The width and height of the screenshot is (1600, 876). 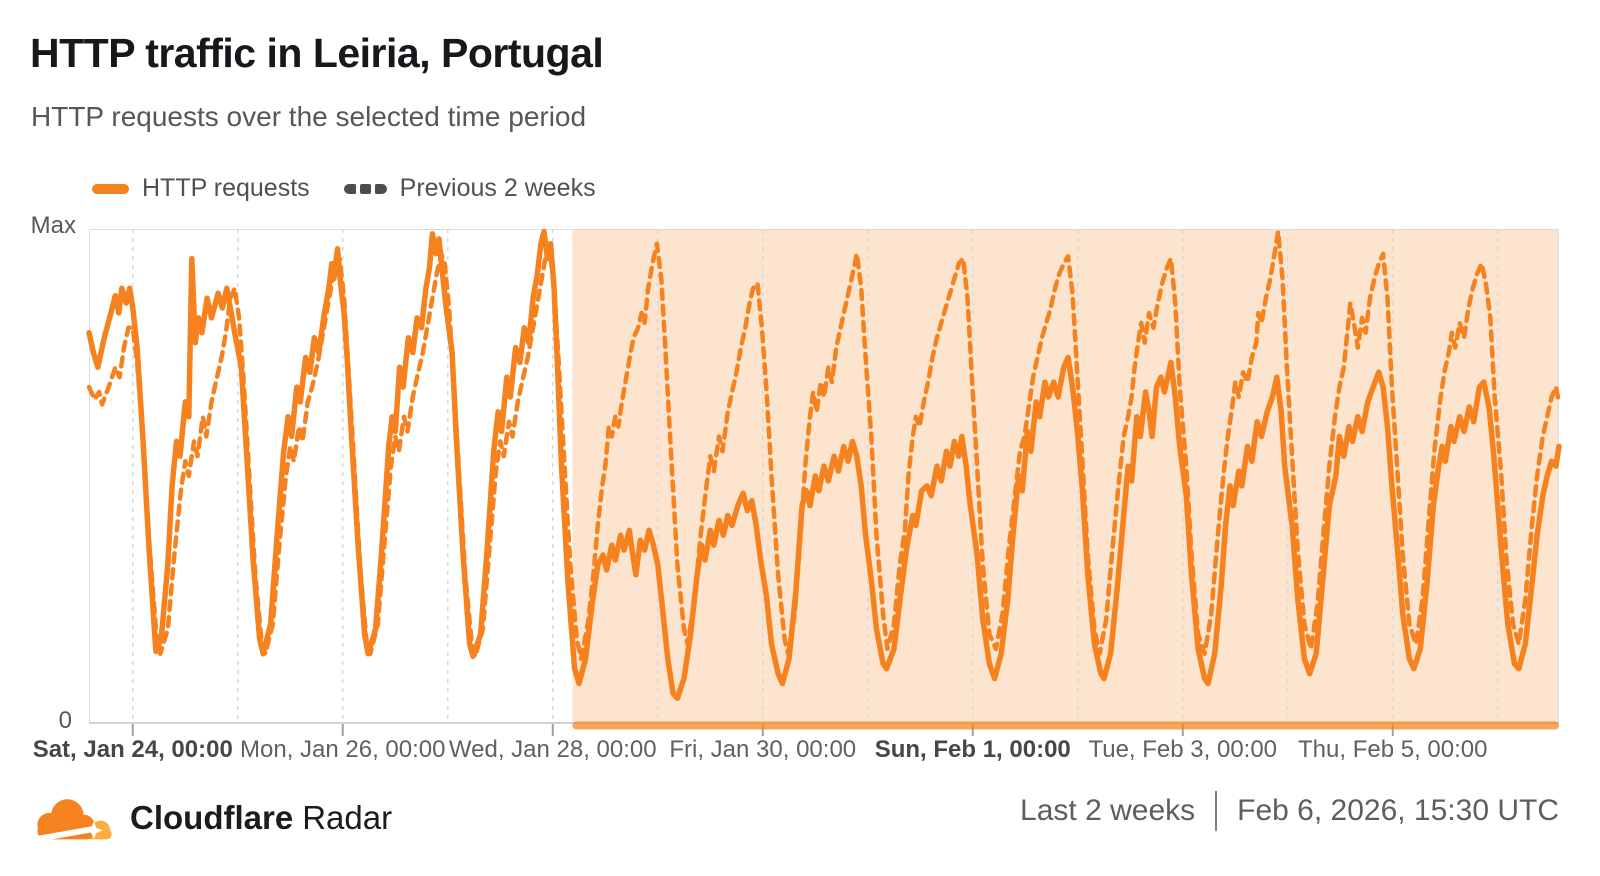 I want to click on legend: HTTP requests Previous 2 weeks, so click(x=344, y=188).